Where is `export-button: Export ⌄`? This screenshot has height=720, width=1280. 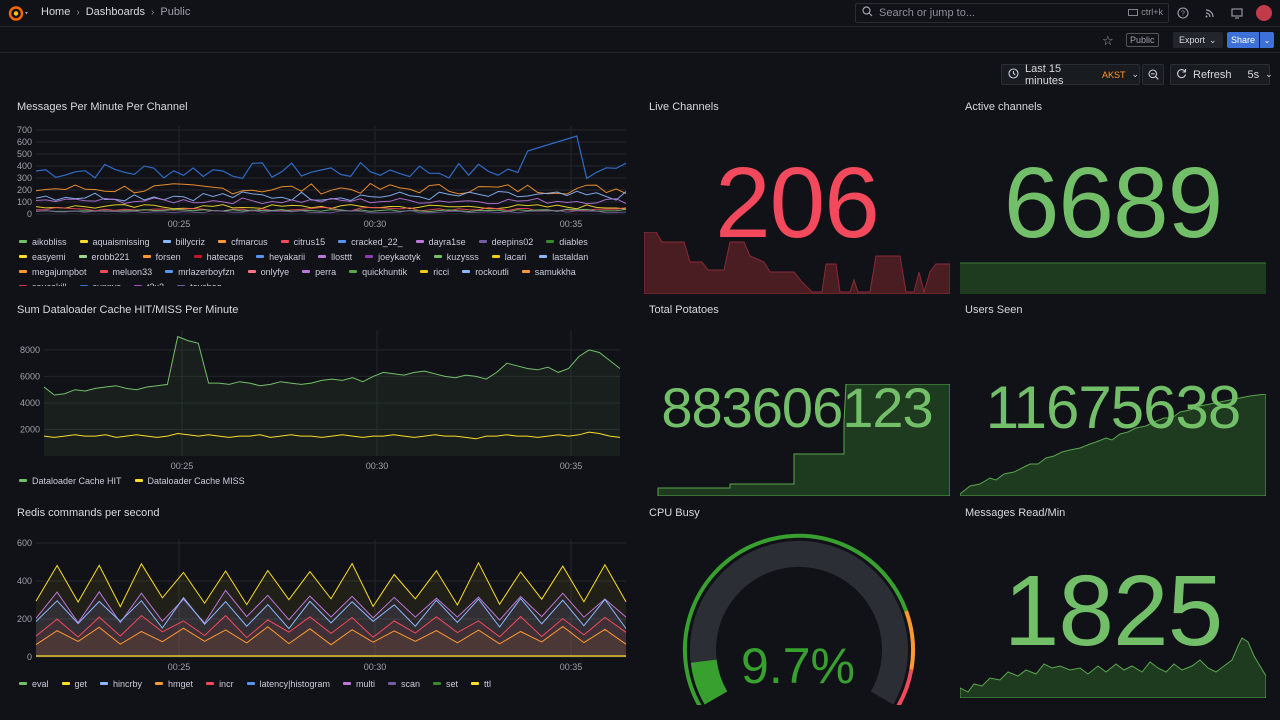 export-button: Export ⌄ is located at coordinates (1198, 40).